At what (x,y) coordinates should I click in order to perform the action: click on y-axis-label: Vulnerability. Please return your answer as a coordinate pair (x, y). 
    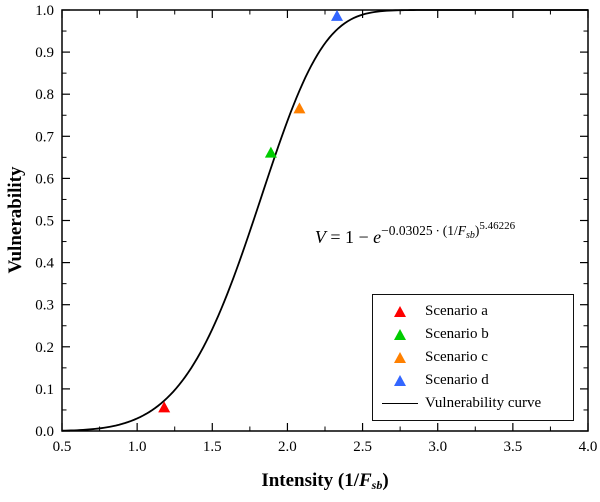
    Looking at the image, I should click on (15, 220).